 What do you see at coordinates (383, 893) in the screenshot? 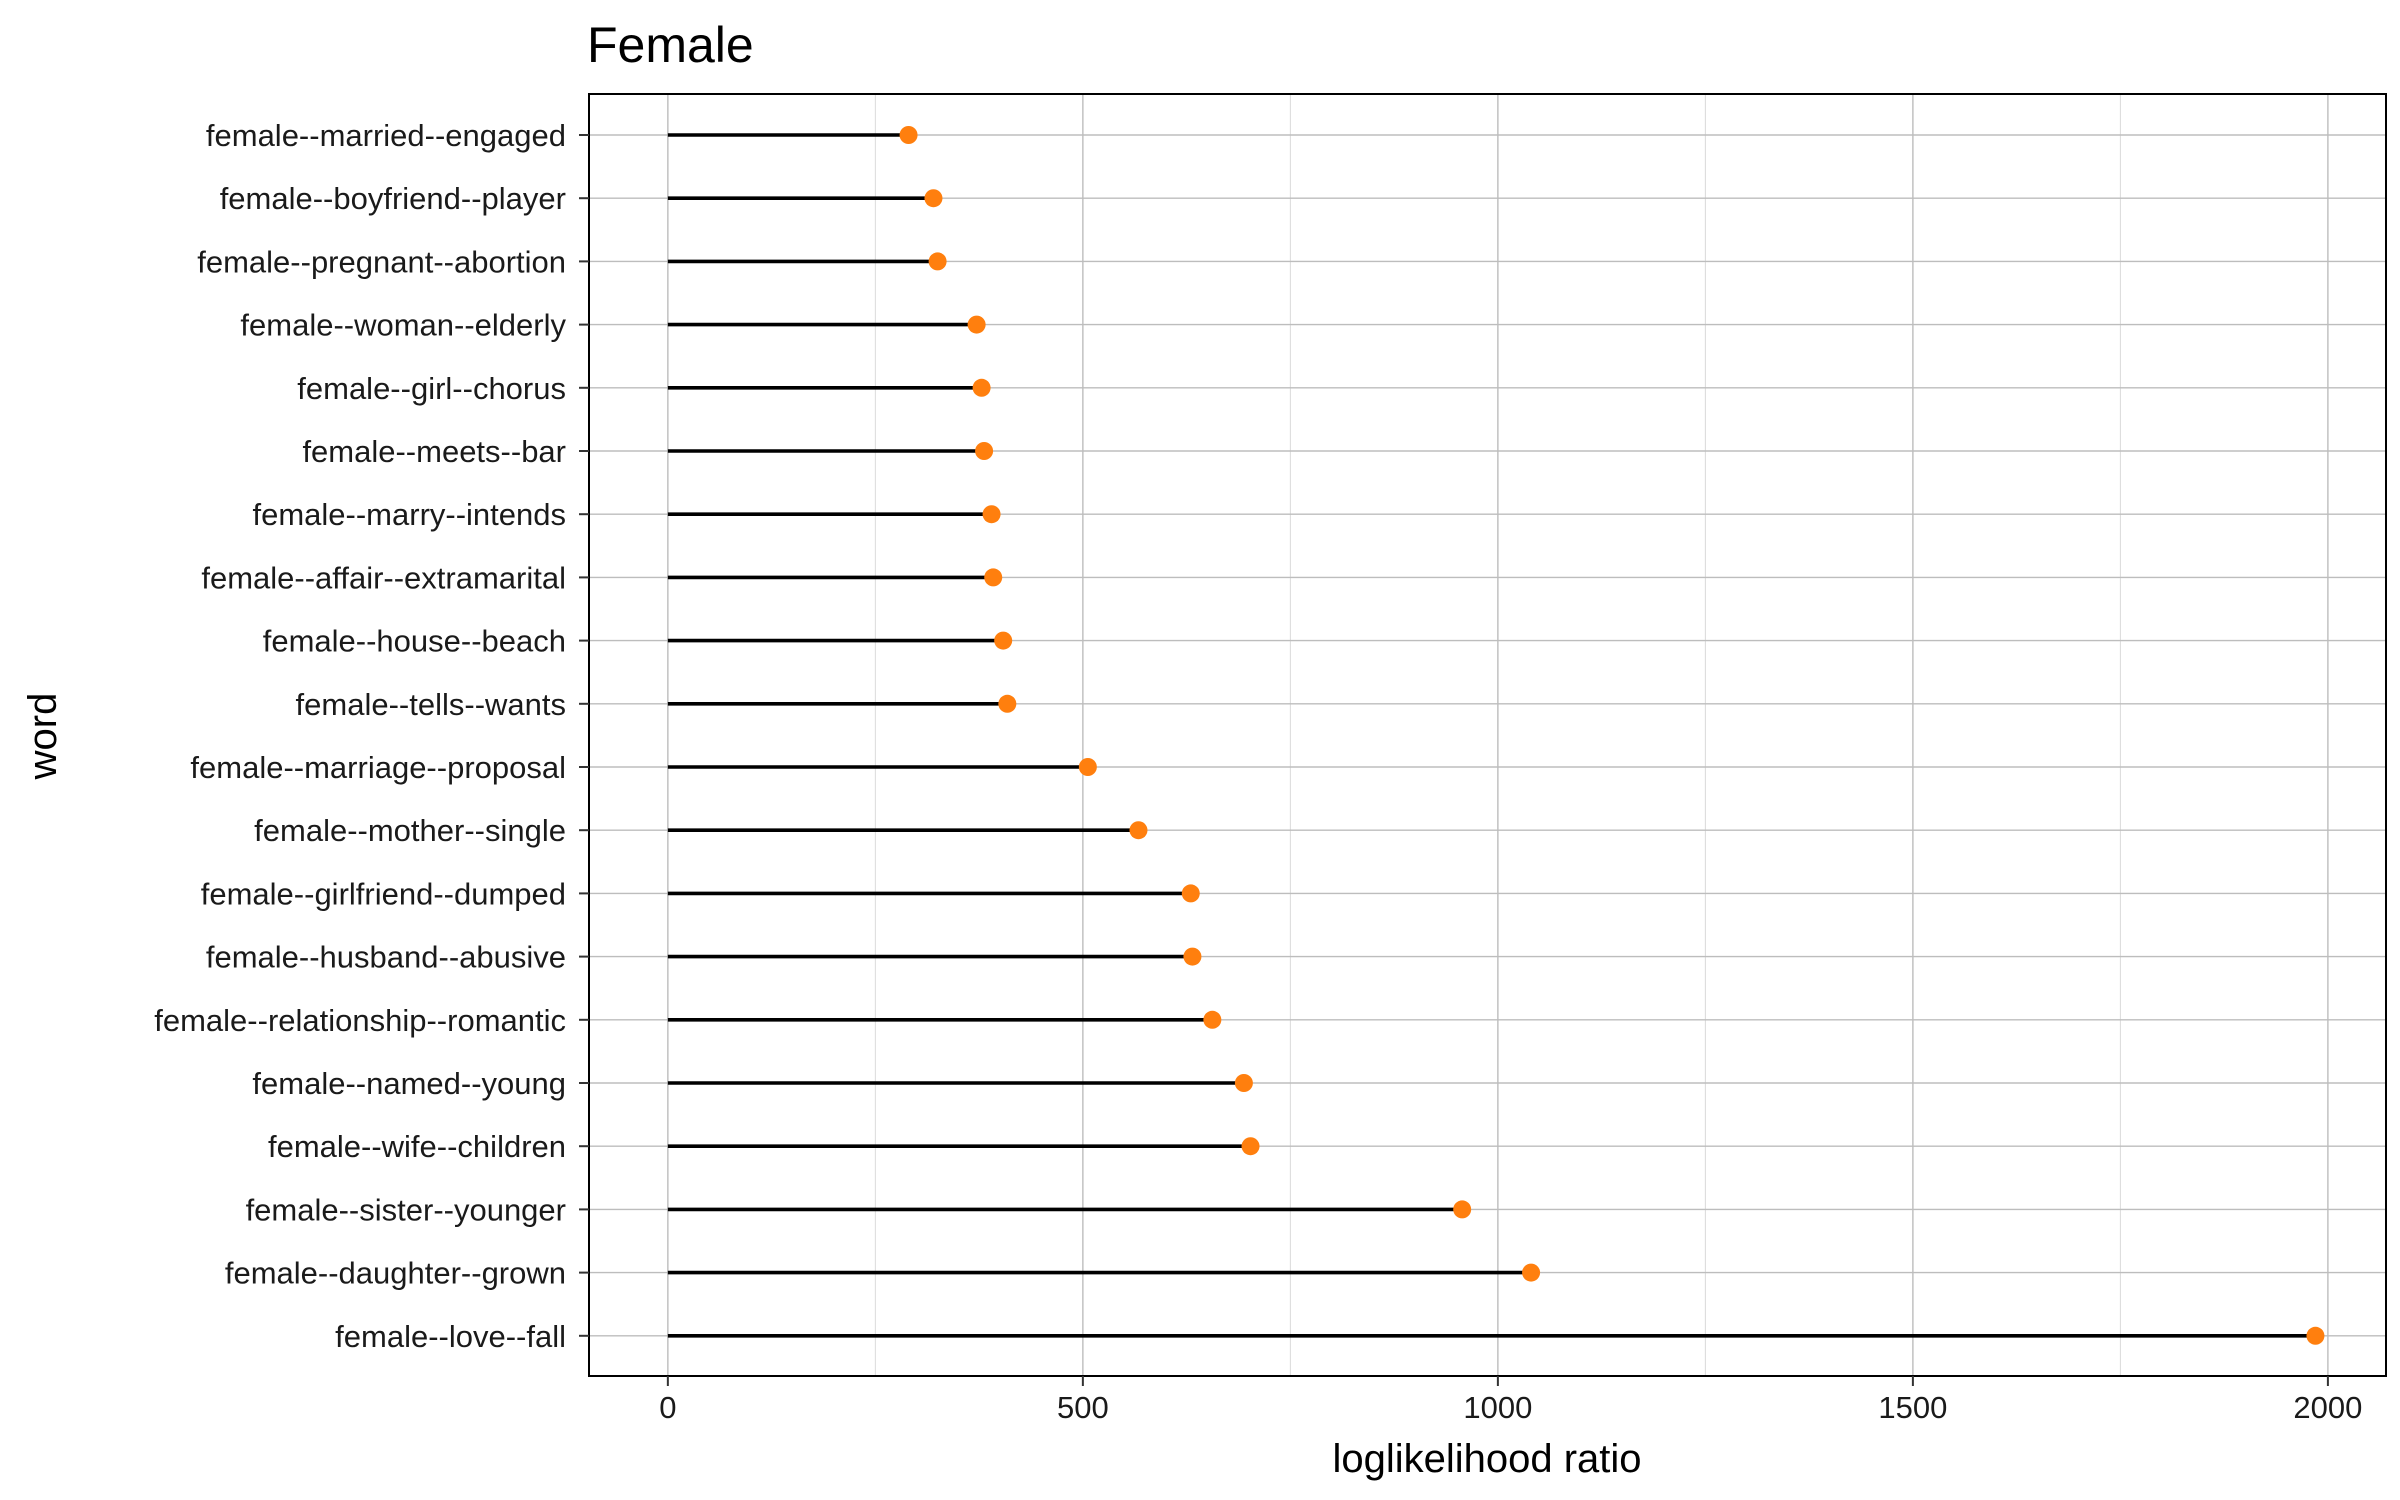
I see `y-tick-label-12: female--girlfriend--dumped` at bounding box center [383, 893].